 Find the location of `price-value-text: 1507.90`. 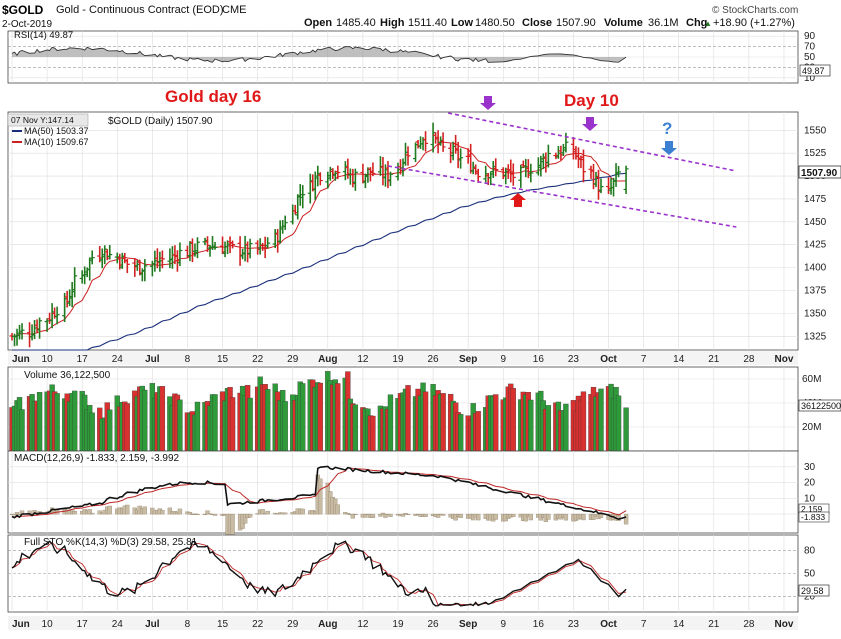

price-value-text: 1507.90 is located at coordinates (819, 173).